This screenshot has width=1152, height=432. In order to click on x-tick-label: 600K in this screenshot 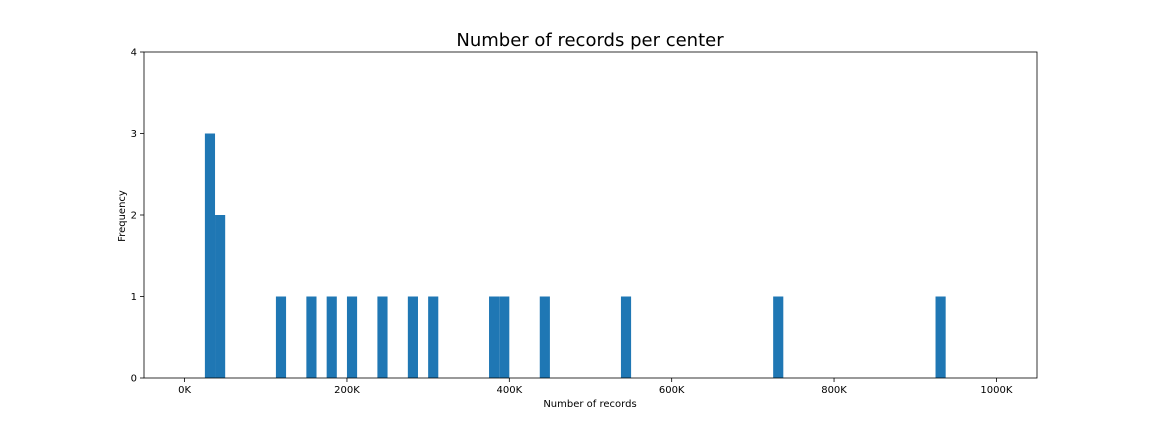, I will do `click(672, 390)`.